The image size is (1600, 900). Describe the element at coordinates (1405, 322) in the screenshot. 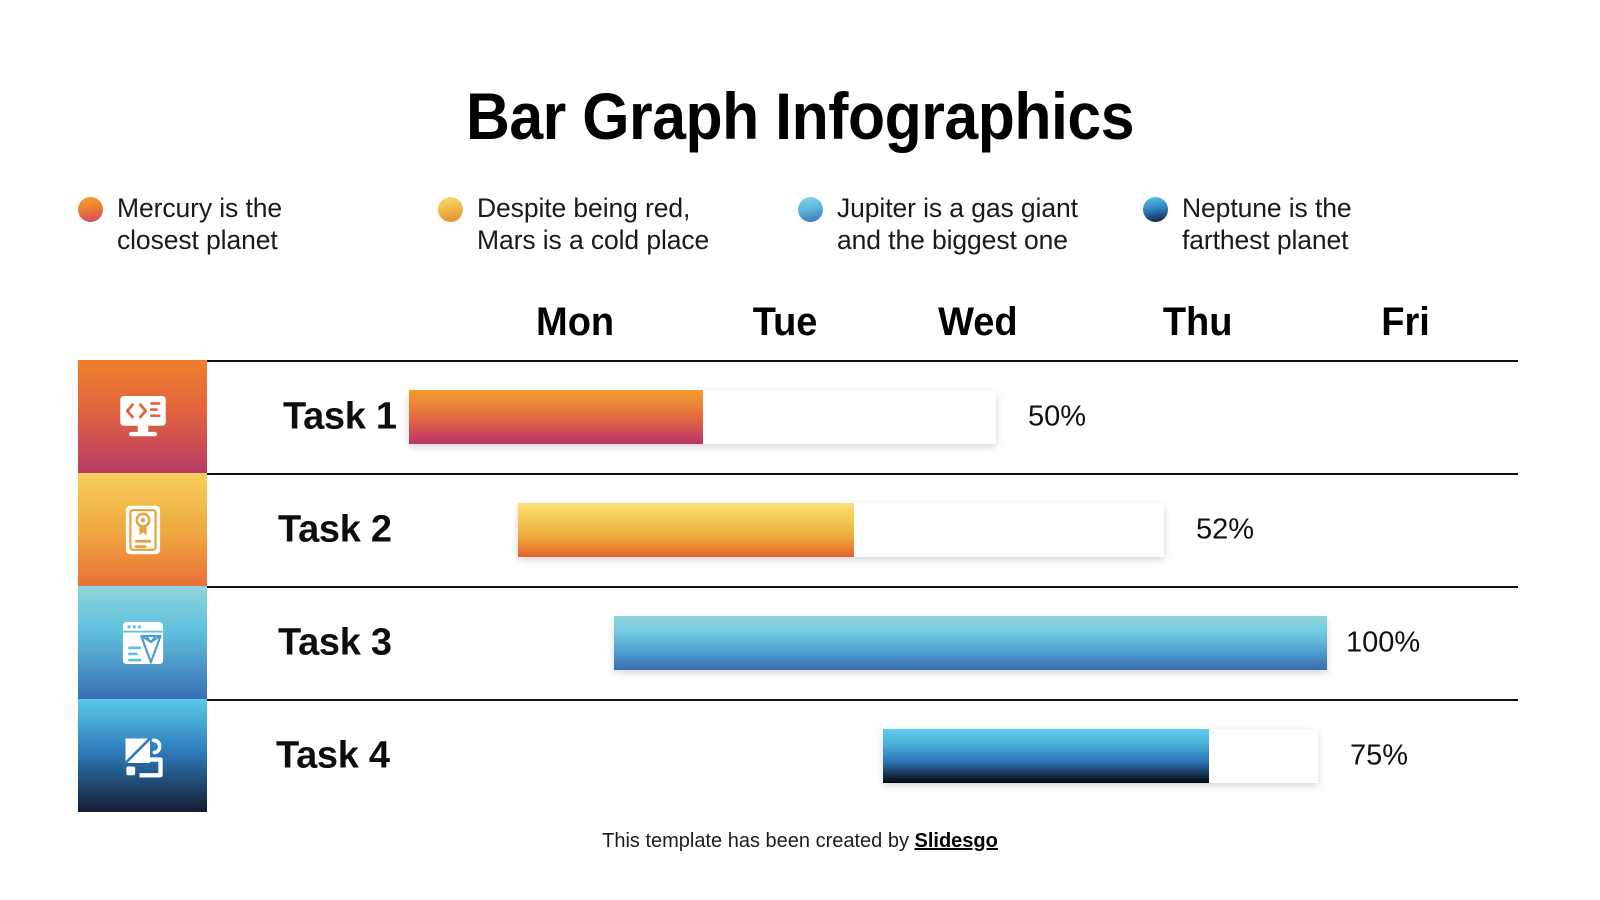

I see `day-label-fri: Fri` at that location.